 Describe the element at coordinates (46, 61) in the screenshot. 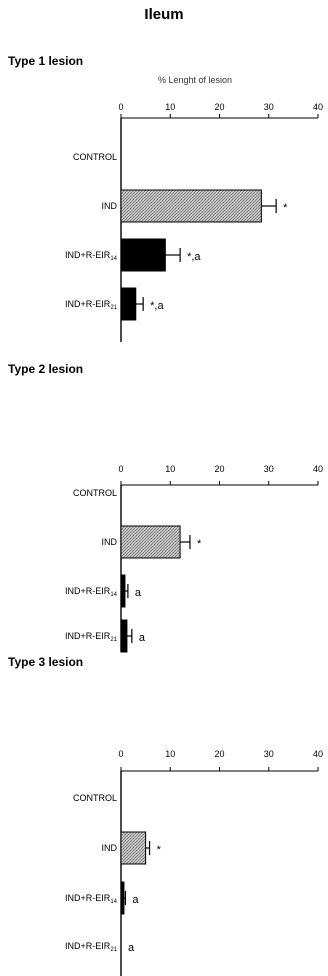

I see `panel-title-type1: Type 1 lesion` at that location.